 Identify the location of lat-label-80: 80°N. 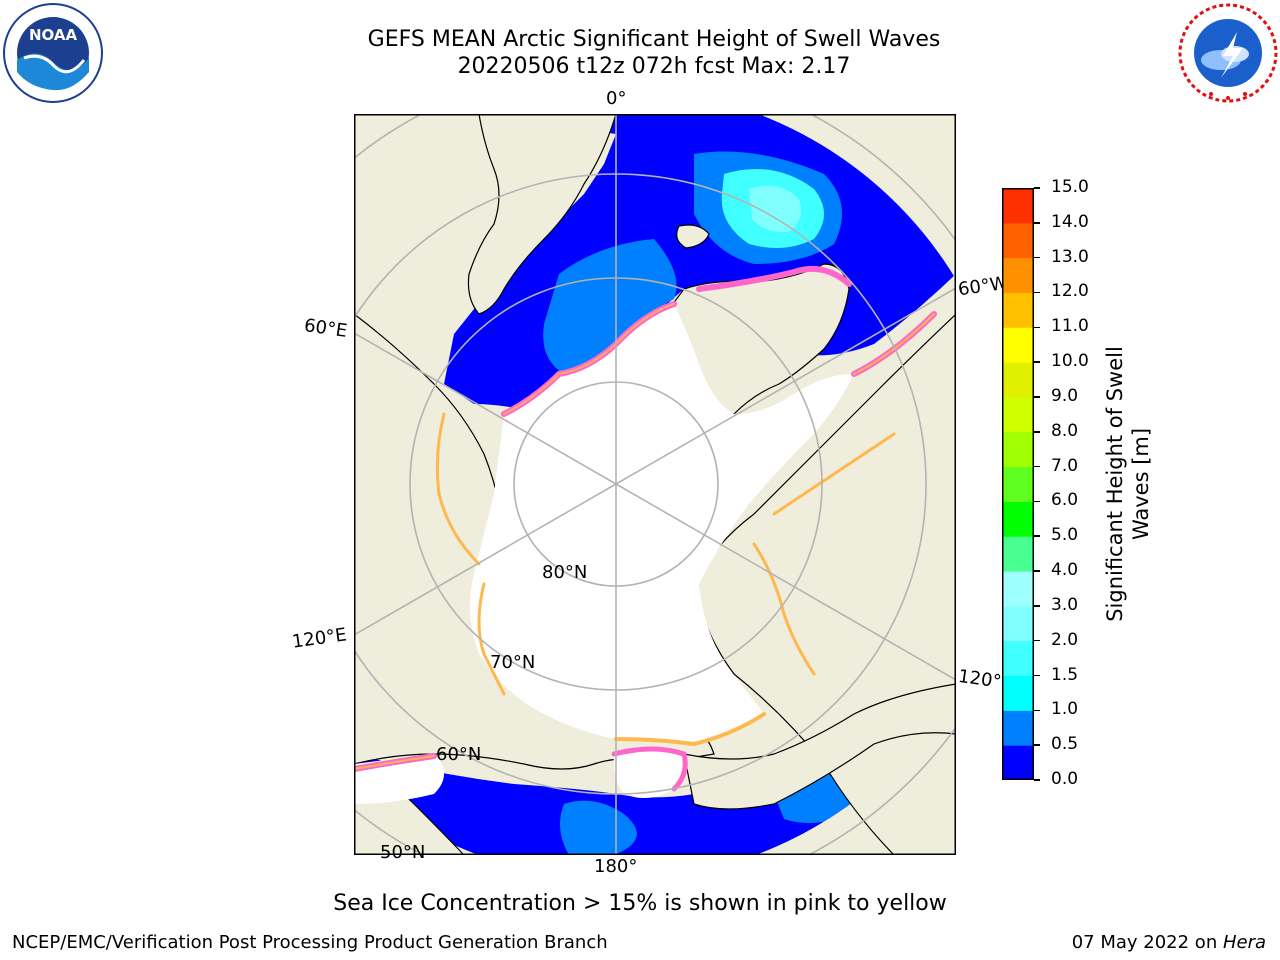
(565, 572).